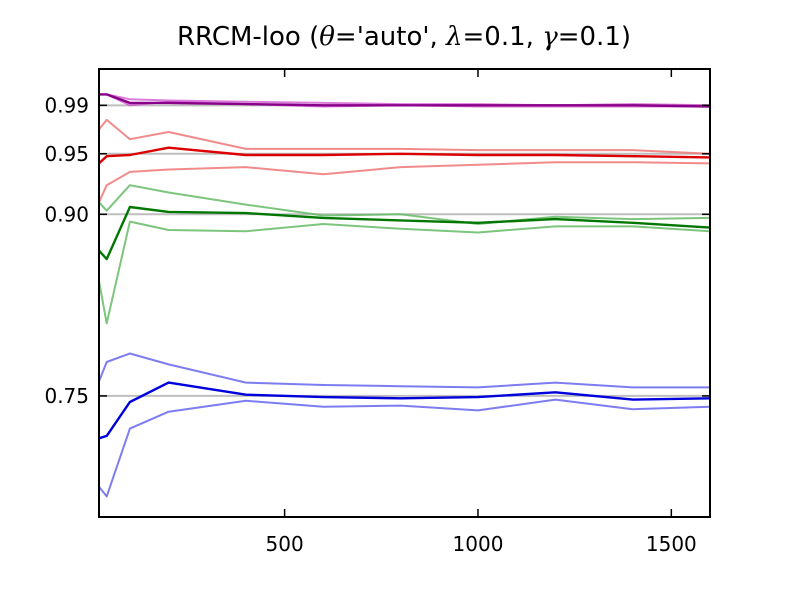 The height and width of the screenshot is (592, 789). What do you see at coordinates (594, 37) in the screenshot?
I see `title-gamma-value: =0.1)` at bounding box center [594, 37].